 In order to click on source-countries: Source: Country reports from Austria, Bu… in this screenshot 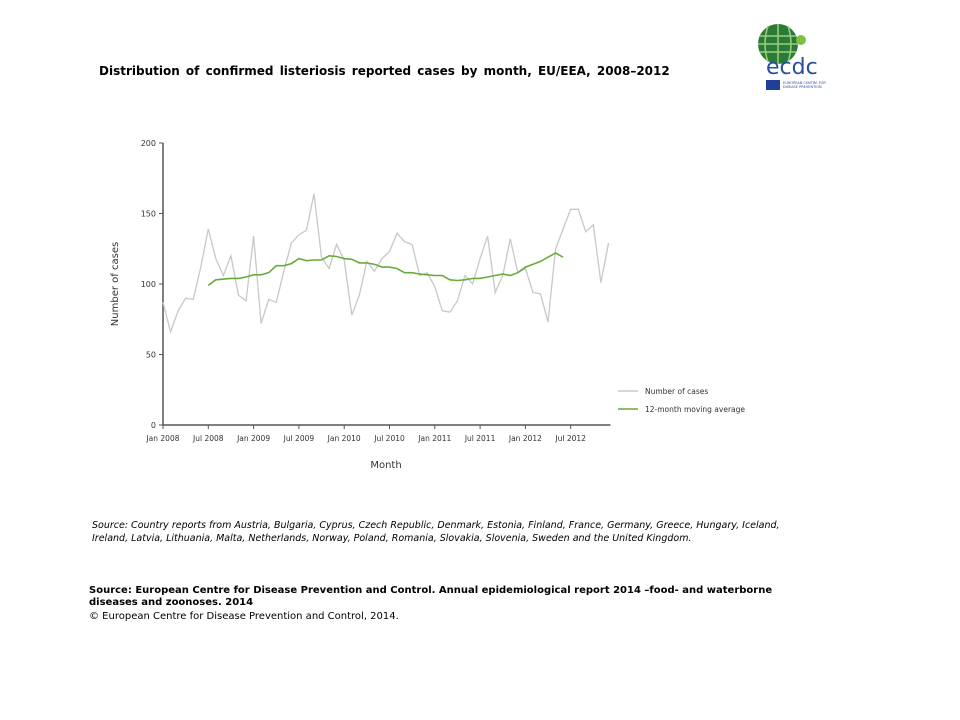, I will do `click(436, 532)`.